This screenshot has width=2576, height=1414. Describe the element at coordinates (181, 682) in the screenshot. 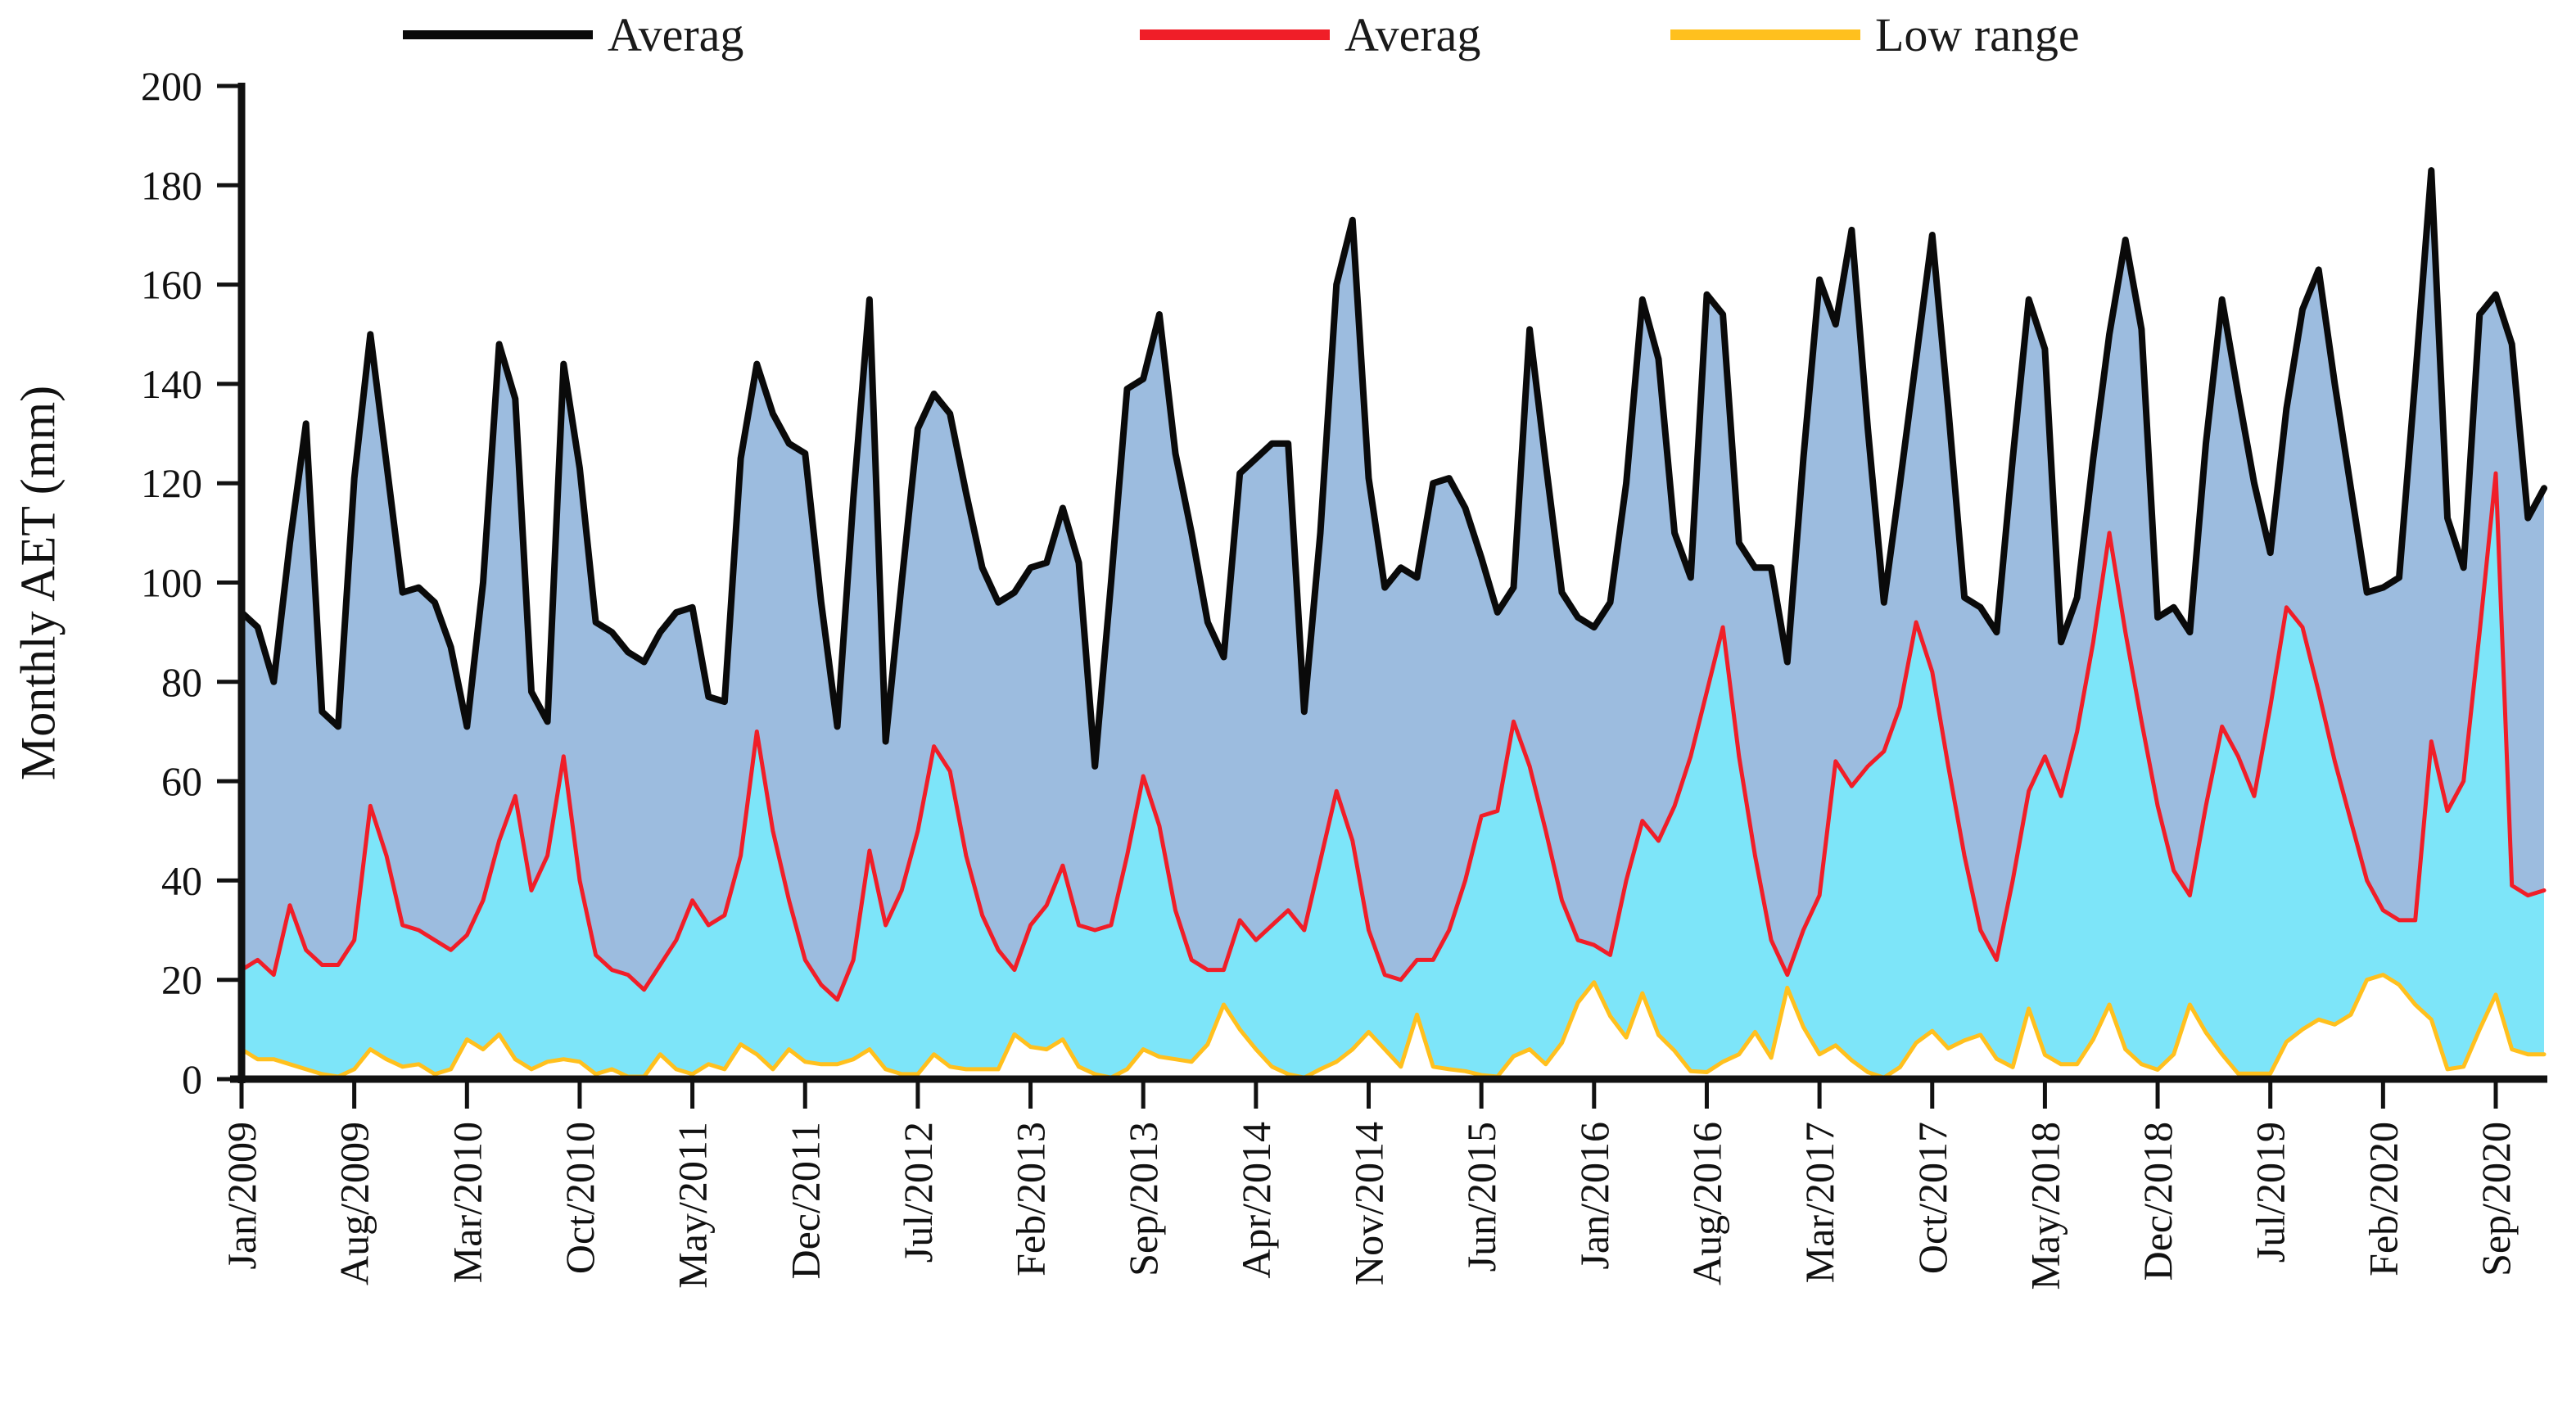

I see `y-tick-label: 80` at that location.